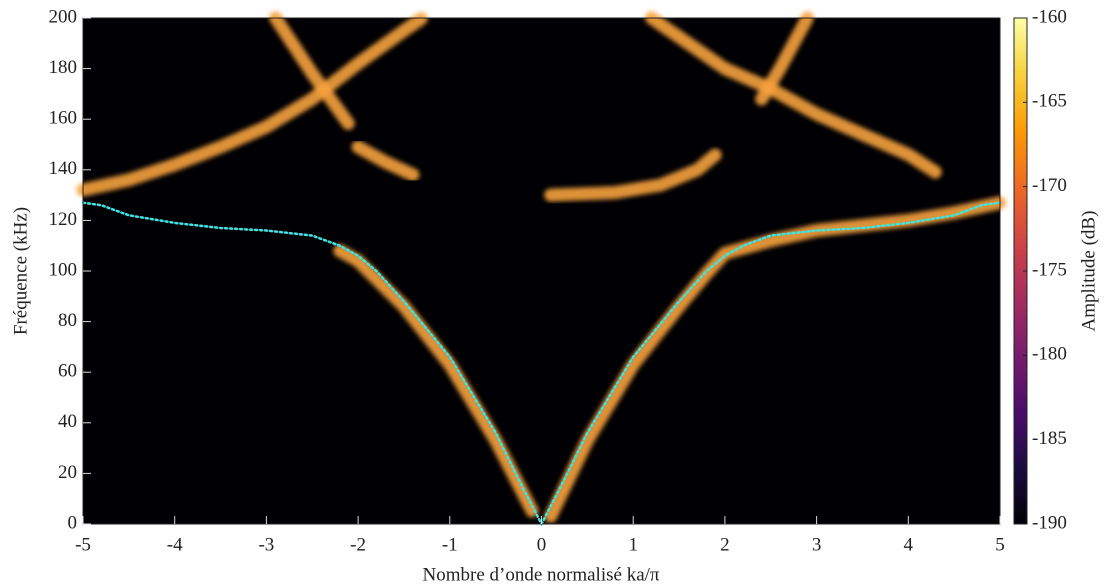 The height and width of the screenshot is (588, 1105). I want to click on x-tick-label: -4, so click(175, 544).